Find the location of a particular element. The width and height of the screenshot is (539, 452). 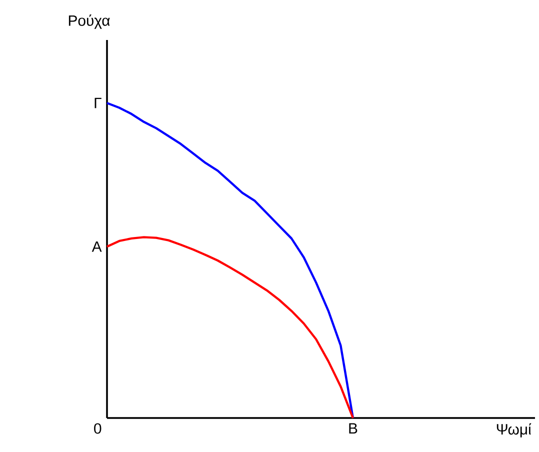

annotation: A is located at coordinates (97, 246).